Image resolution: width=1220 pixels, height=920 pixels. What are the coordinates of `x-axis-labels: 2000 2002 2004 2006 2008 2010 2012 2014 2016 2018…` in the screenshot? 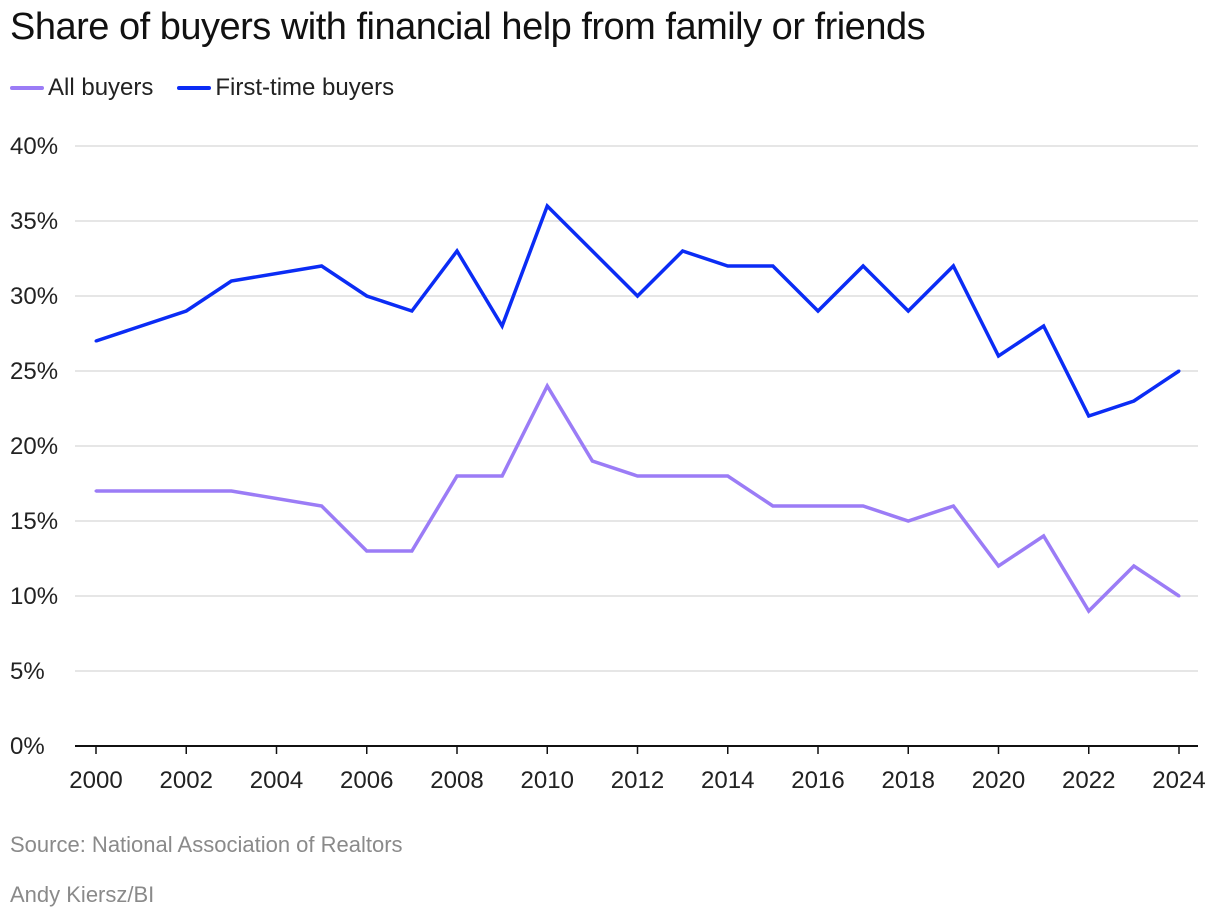 It's located at (637, 780).